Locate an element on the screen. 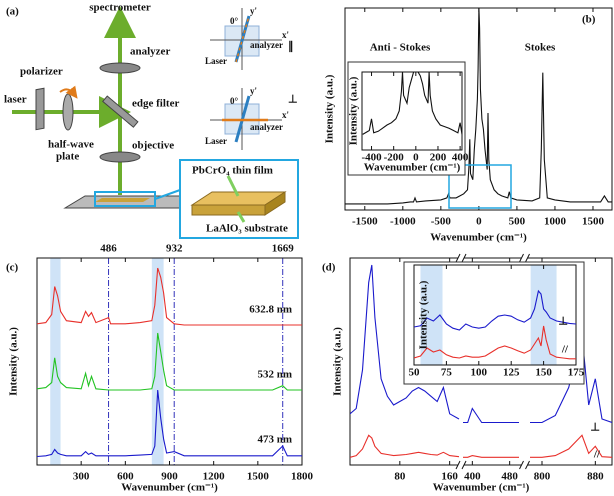 The image size is (614, 496). x-tick-label: 1800 is located at coordinates (302, 477).